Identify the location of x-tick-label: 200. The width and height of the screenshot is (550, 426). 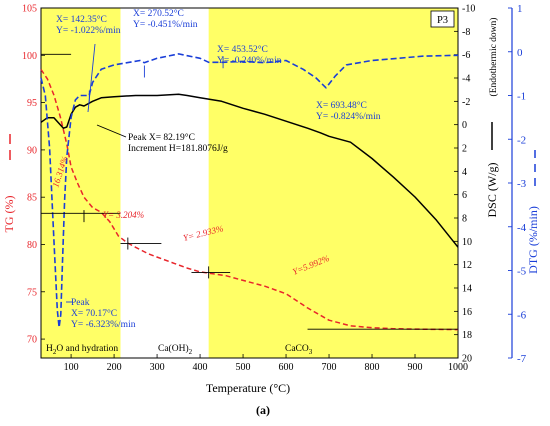
(114, 367).